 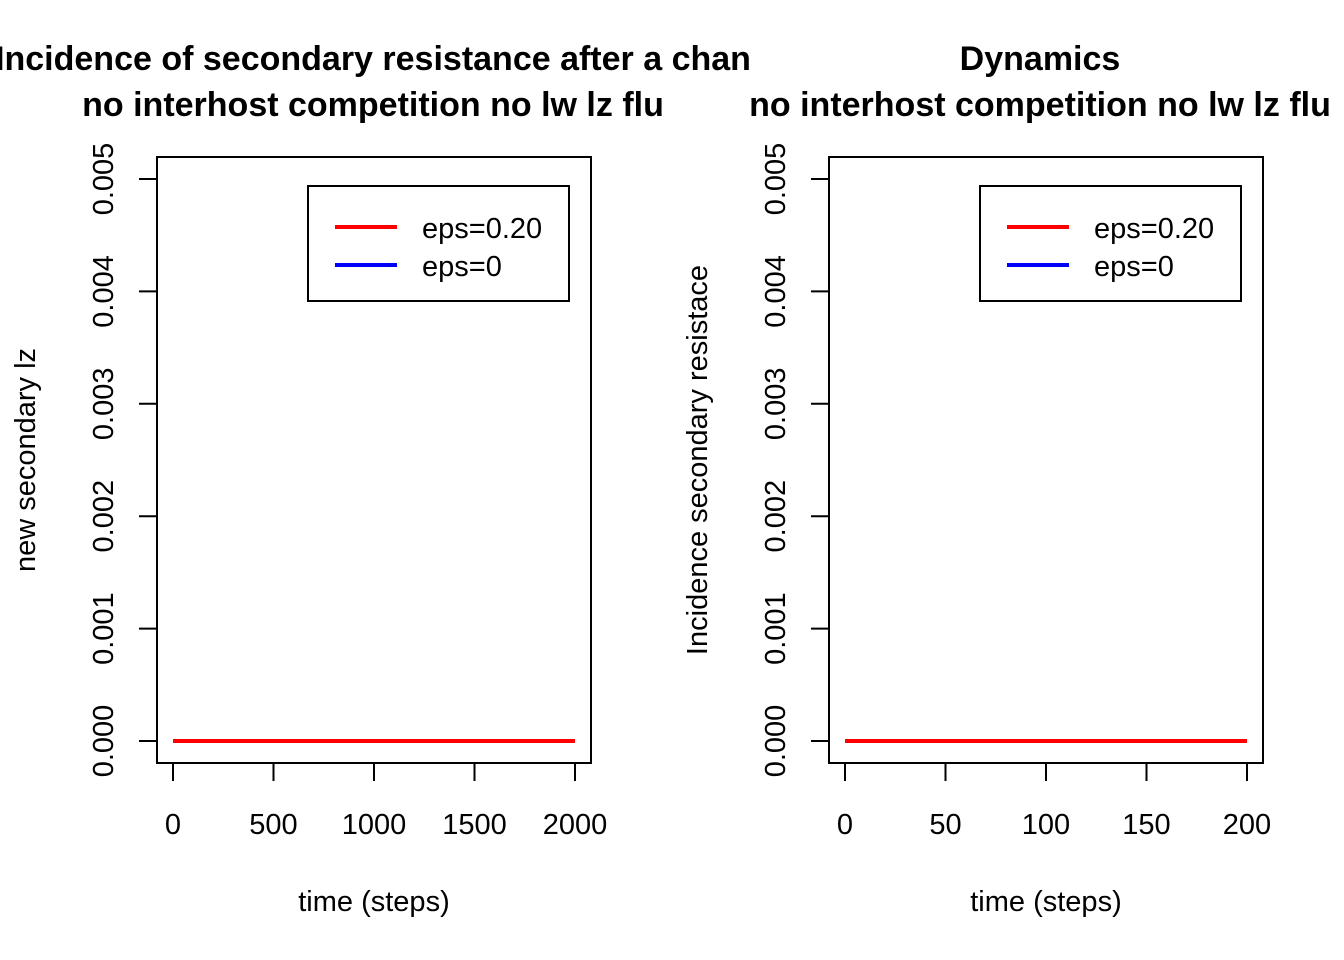 What do you see at coordinates (945, 825) in the screenshot?
I see `x-tick-label: 50` at bounding box center [945, 825].